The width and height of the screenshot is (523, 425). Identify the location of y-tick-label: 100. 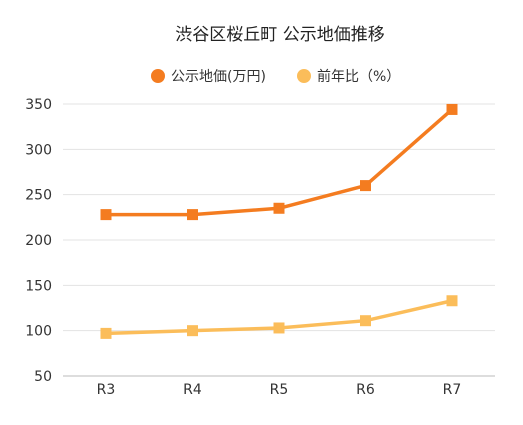
(38, 332).